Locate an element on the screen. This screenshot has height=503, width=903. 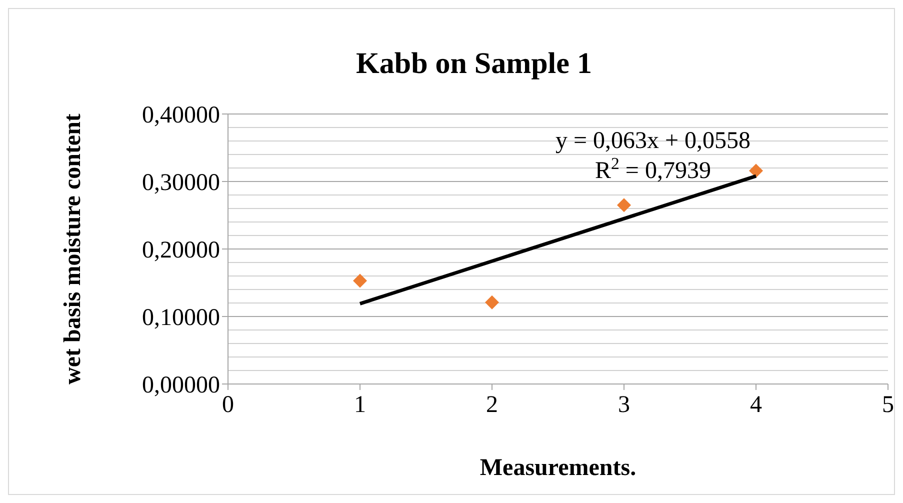
y-tick-label: 0,30000 is located at coordinates (181, 183).